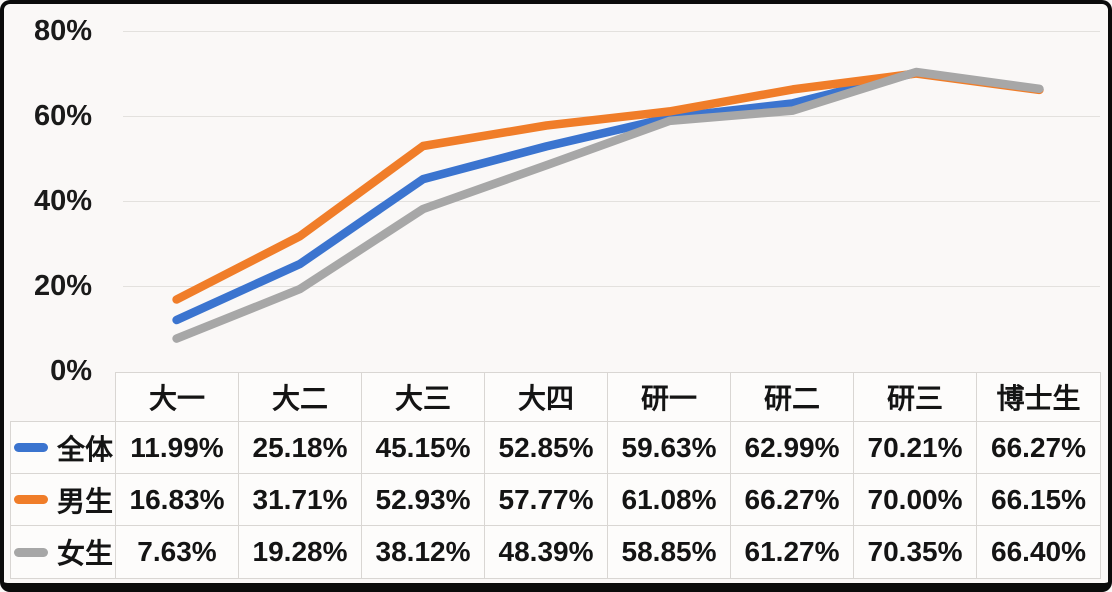 Image resolution: width=1112 pixels, height=592 pixels. Describe the element at coordinates (177, 499) in the screenshot. I see `table-cell: 16.83%` at that location.